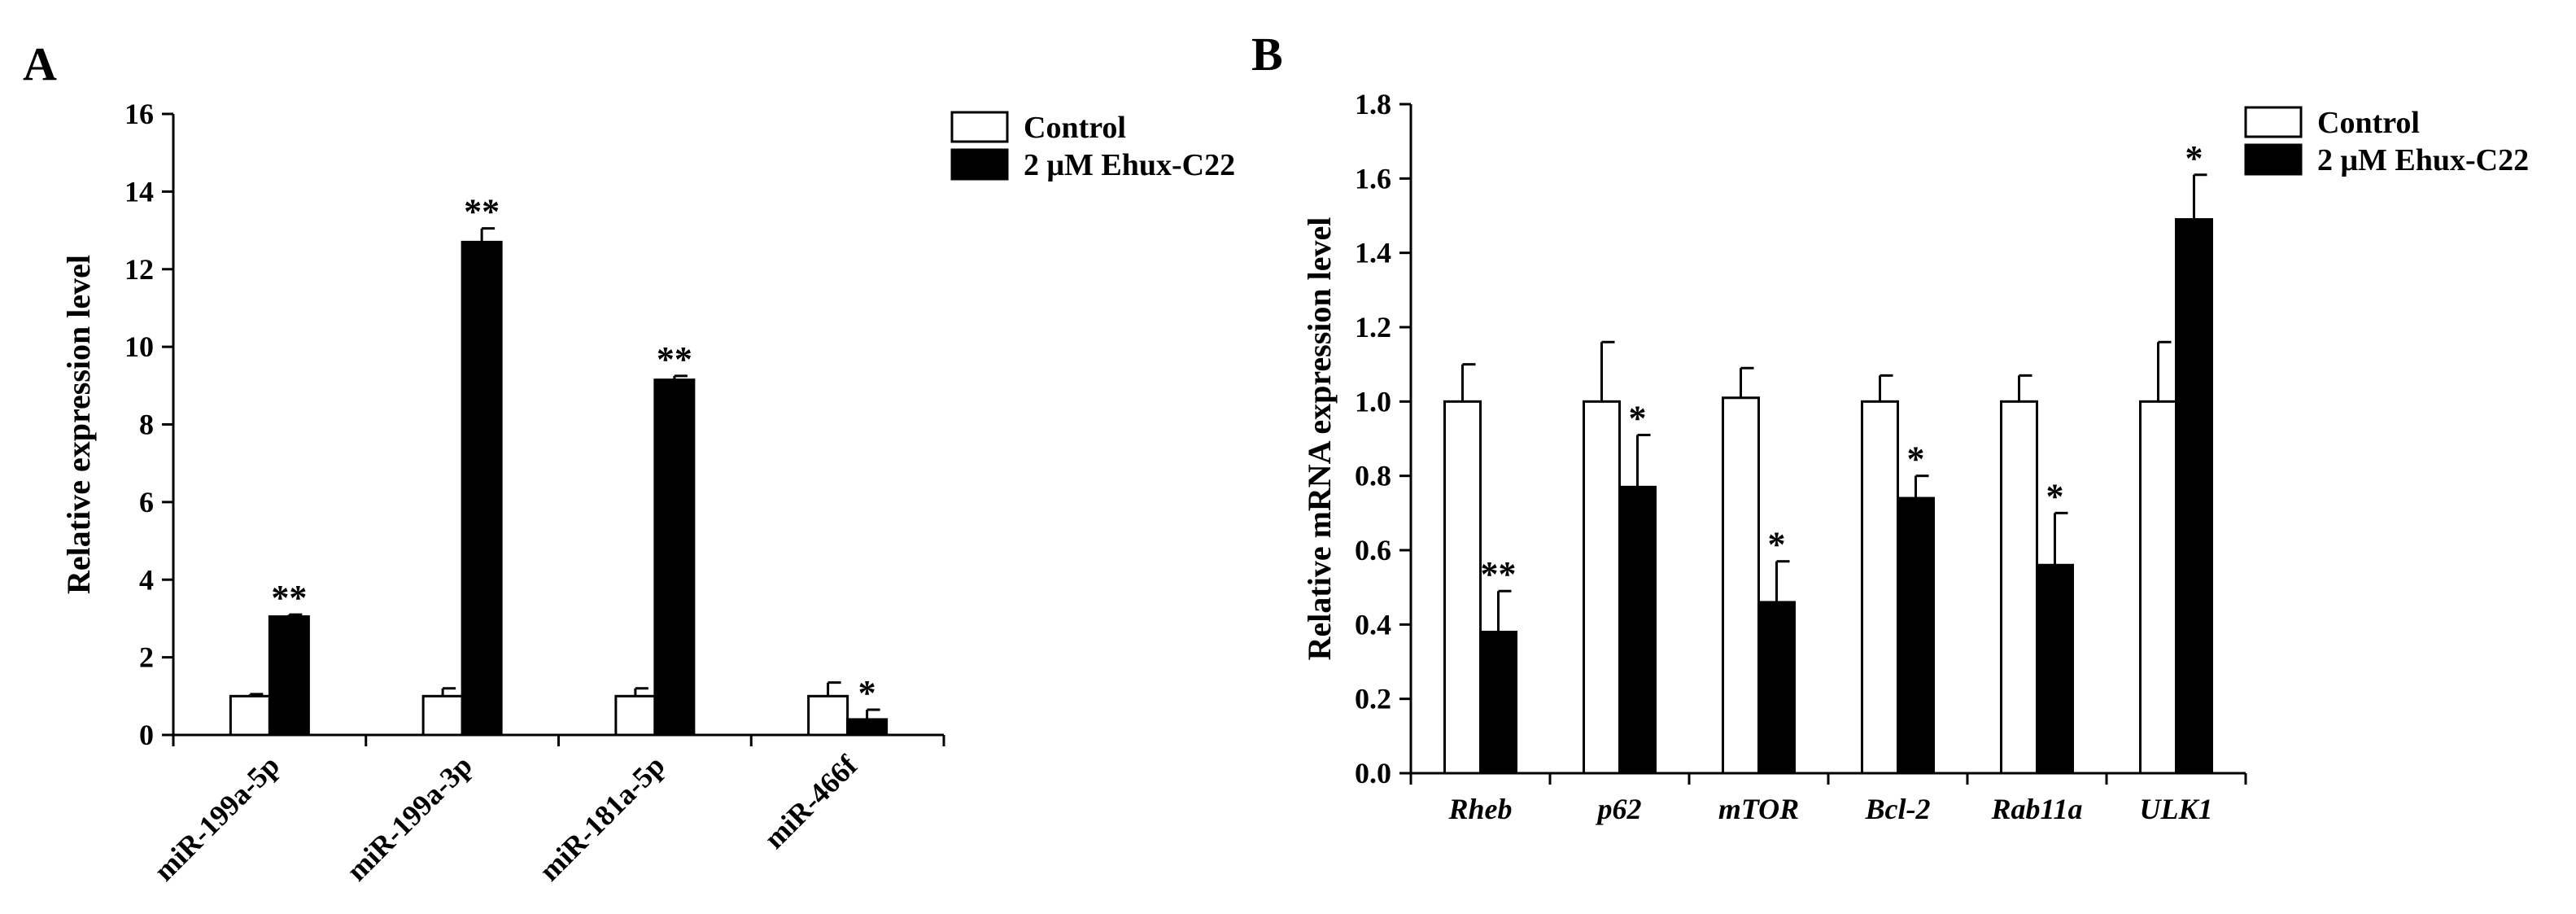 The width and height of the screenshot is (2576, 914). Describe the element at coordinates (1373, 476) in the screenshot. I see `y-tick-label: 0.8` at that location.